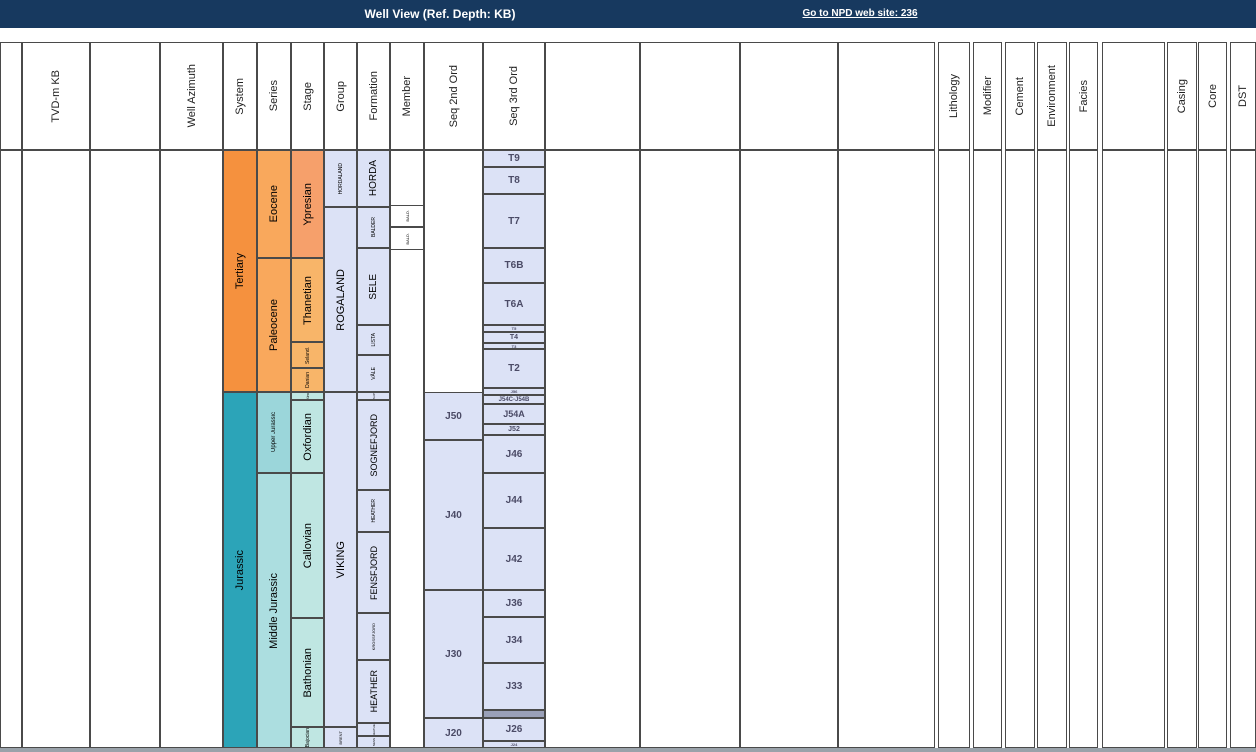  I want to click on page-title: Well View (Ref. Depth: KB), so click(440, 14).